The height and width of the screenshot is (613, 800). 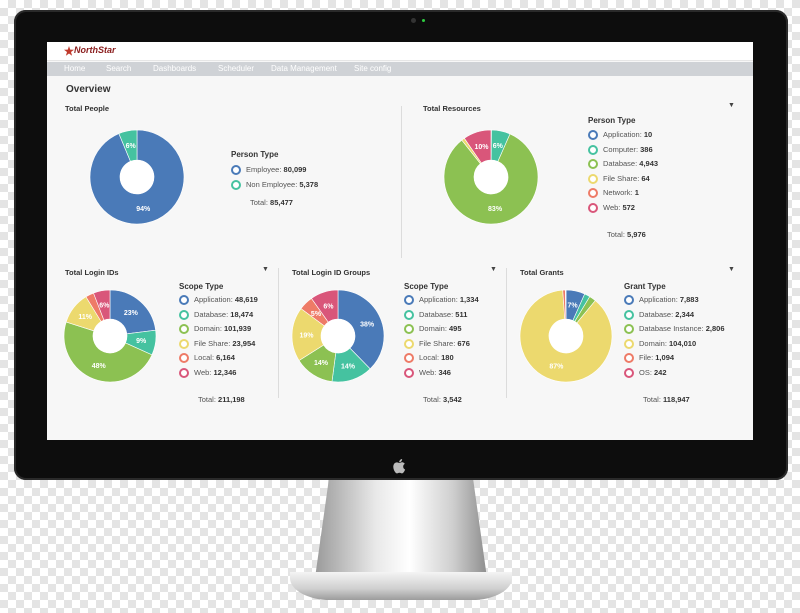 I want to click on legend-label: Database: 4,943, so click(x=631, y=163).